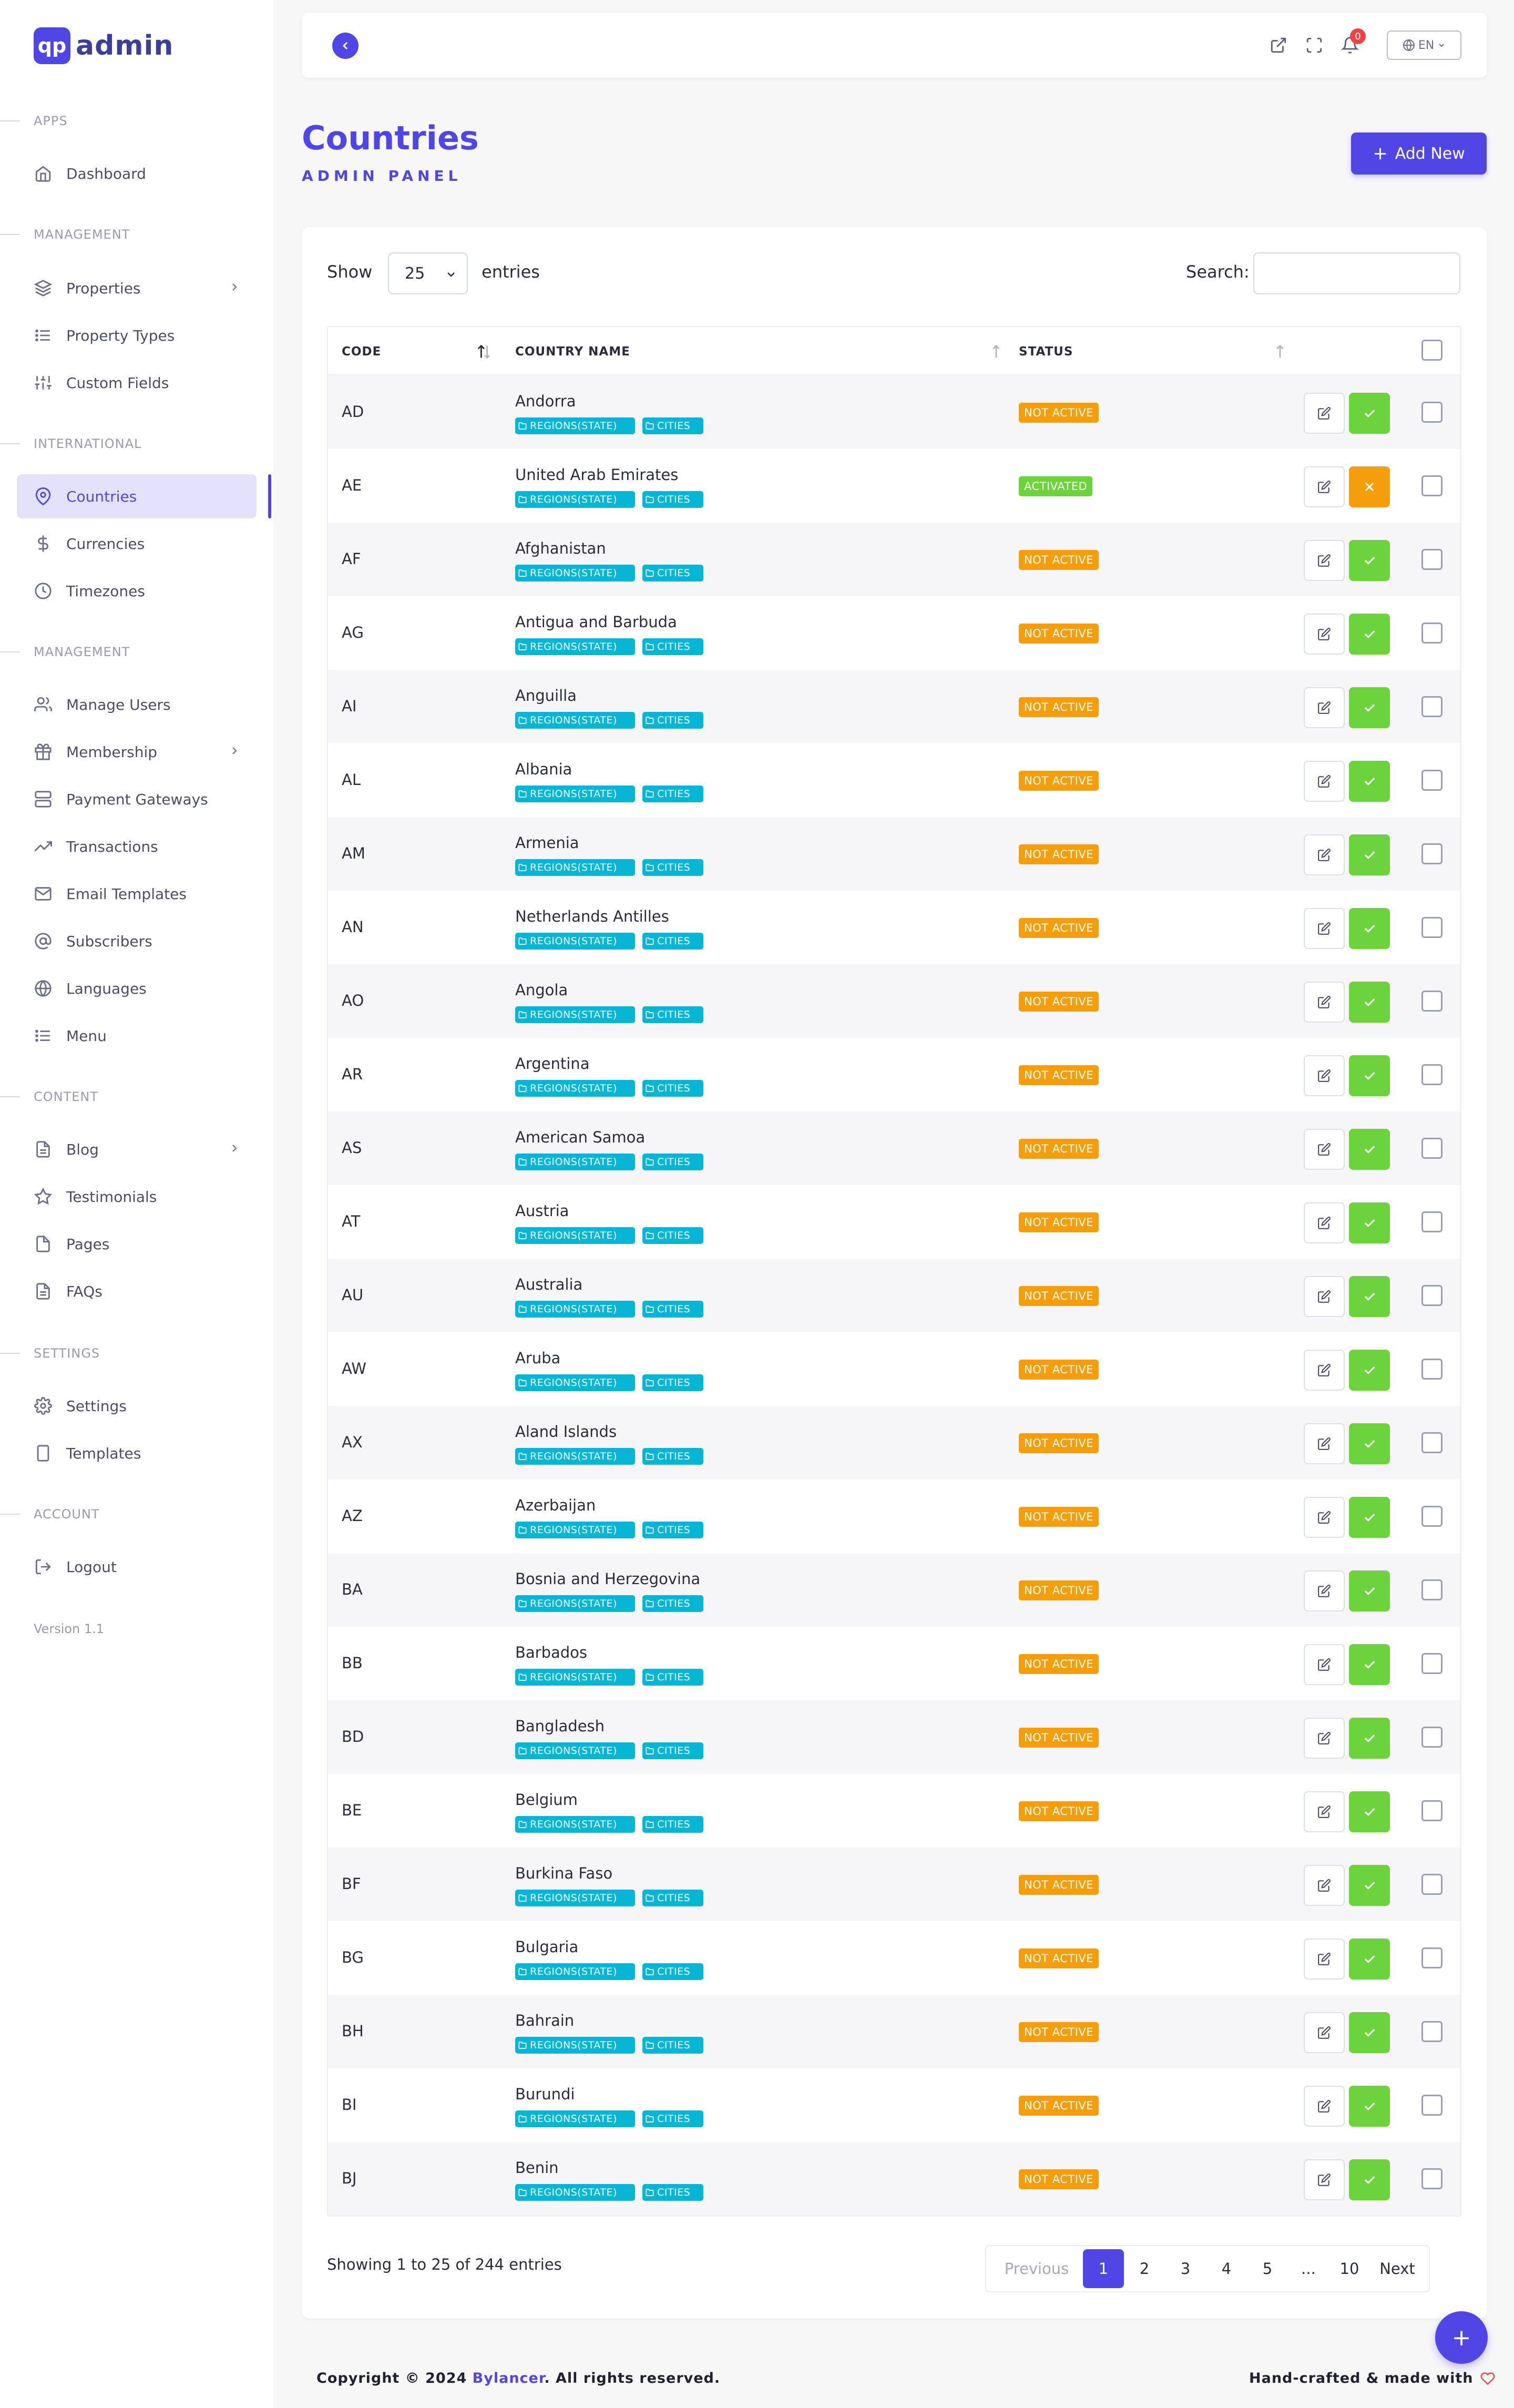  What do you see at coordinates (137, 1197) in the screenshot?
I see `sidebar-item-testimonials: Testimonials` at bounding box center [137, 1197].